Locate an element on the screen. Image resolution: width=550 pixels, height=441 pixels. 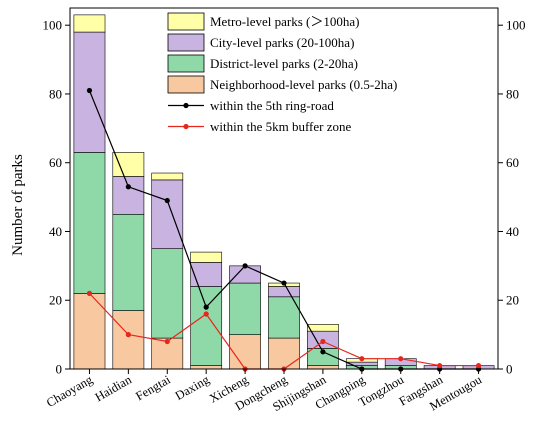
x-tick-label-tongzhou: Tongzhou is located at coordinates (381, 390).